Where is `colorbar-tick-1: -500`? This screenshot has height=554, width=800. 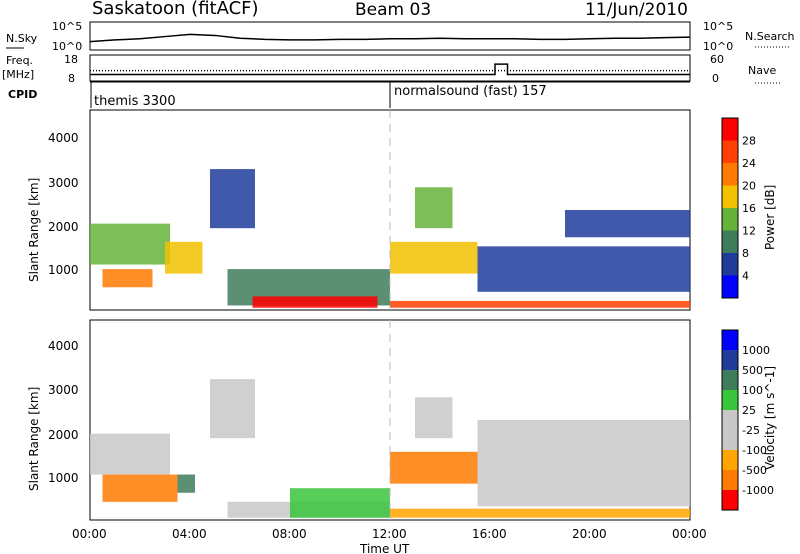 colorbar-tick-1: -500 is located at coordinates (754, 470).